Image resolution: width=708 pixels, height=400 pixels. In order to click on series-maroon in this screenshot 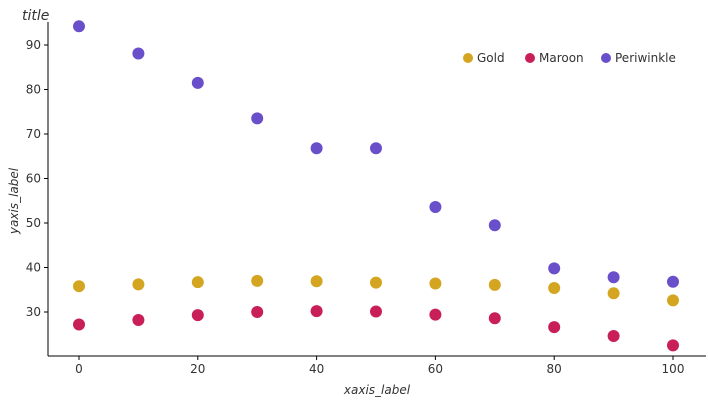, I will do `click(376, 328)`.